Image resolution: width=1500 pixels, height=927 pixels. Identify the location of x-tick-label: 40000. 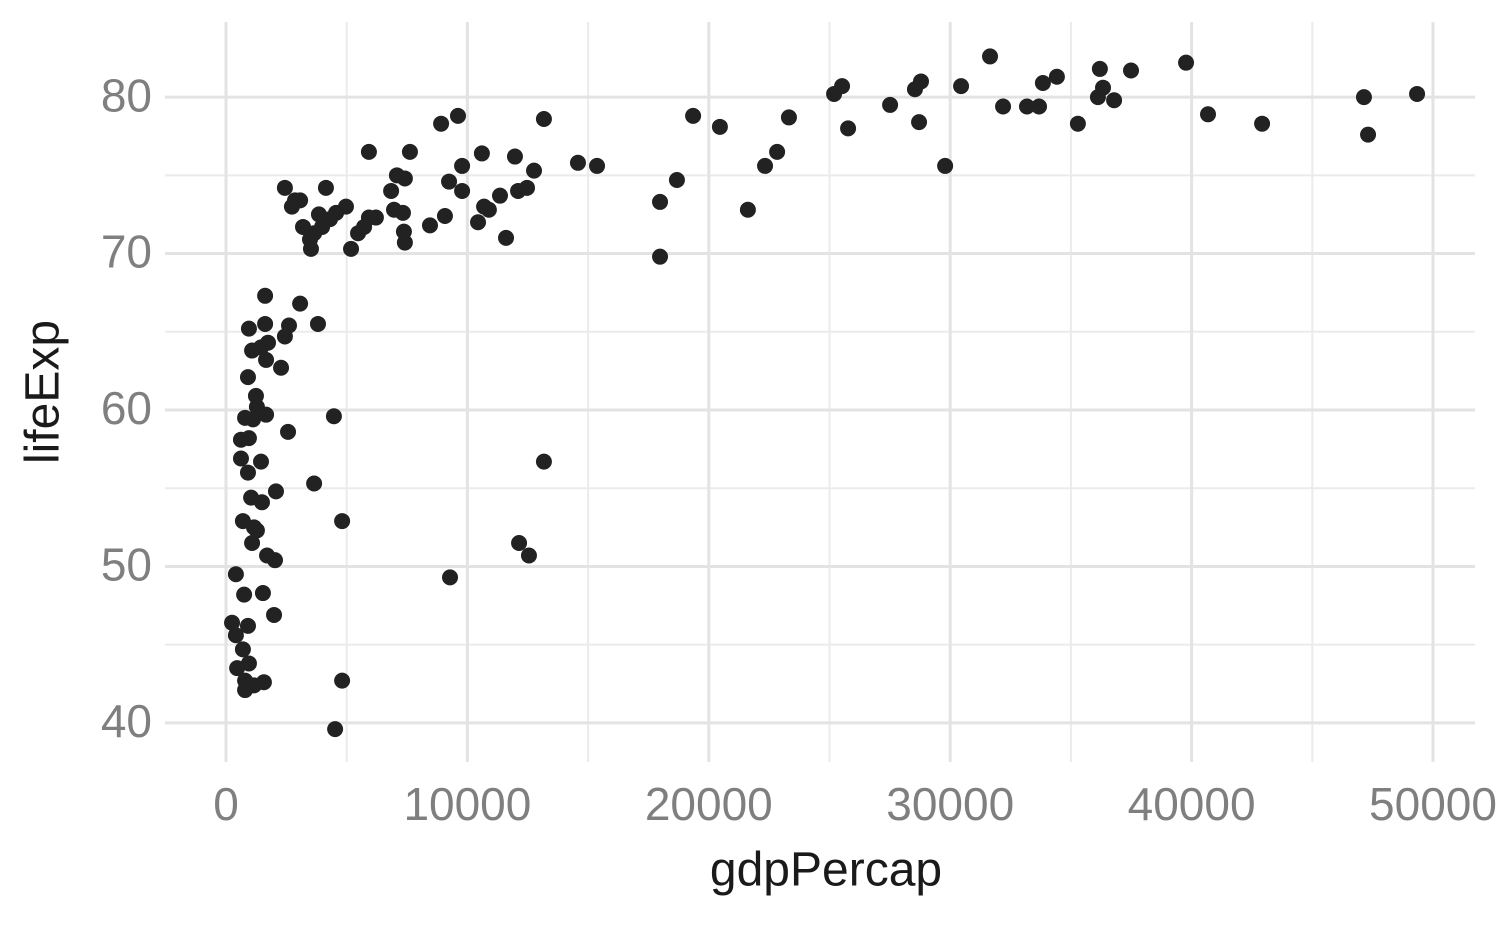
(1192, 804).